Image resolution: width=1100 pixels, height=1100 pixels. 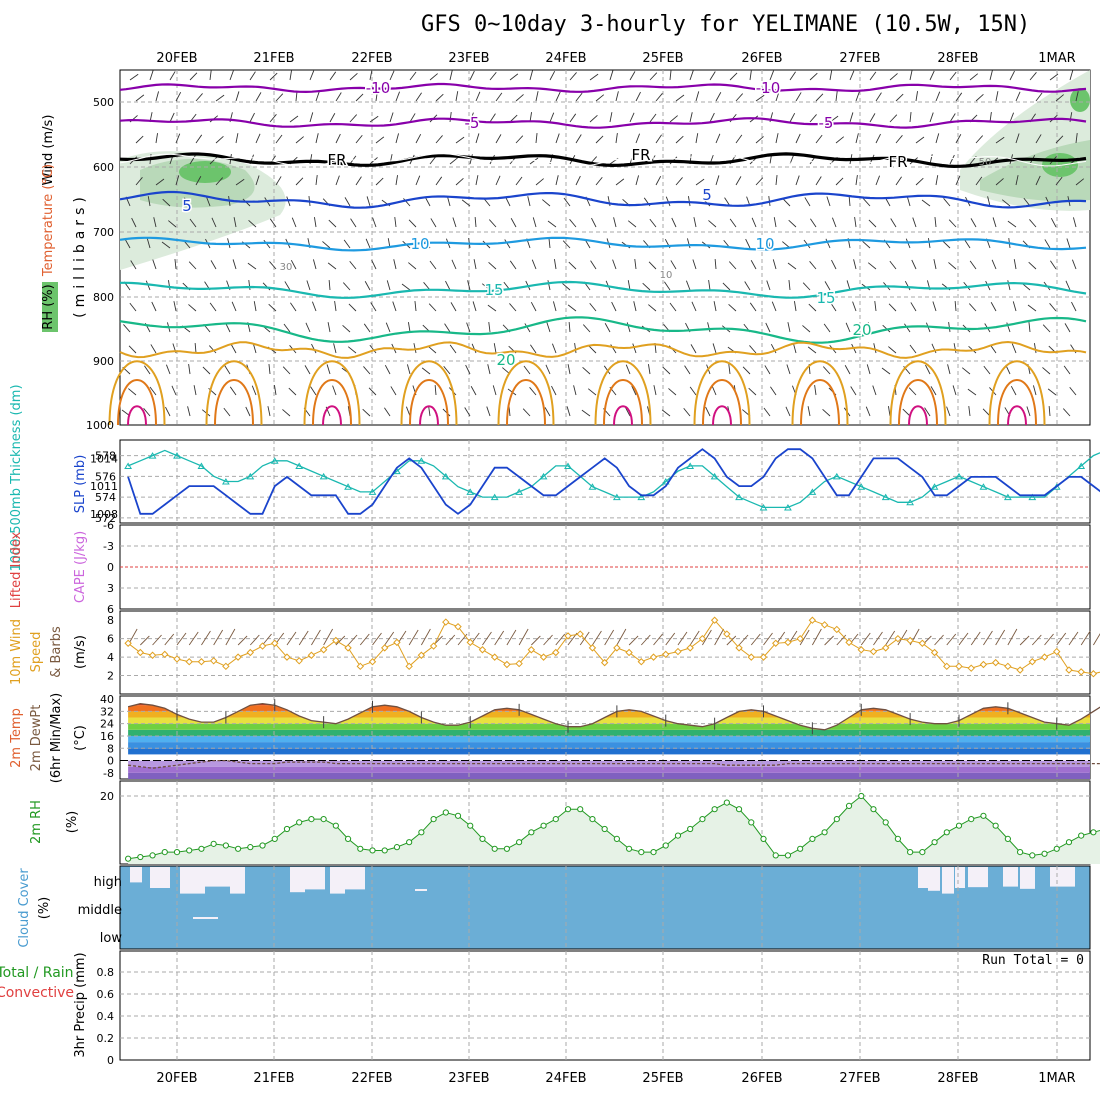 I want to click on t2-tick--8: -8, so click(x=108, y=773).